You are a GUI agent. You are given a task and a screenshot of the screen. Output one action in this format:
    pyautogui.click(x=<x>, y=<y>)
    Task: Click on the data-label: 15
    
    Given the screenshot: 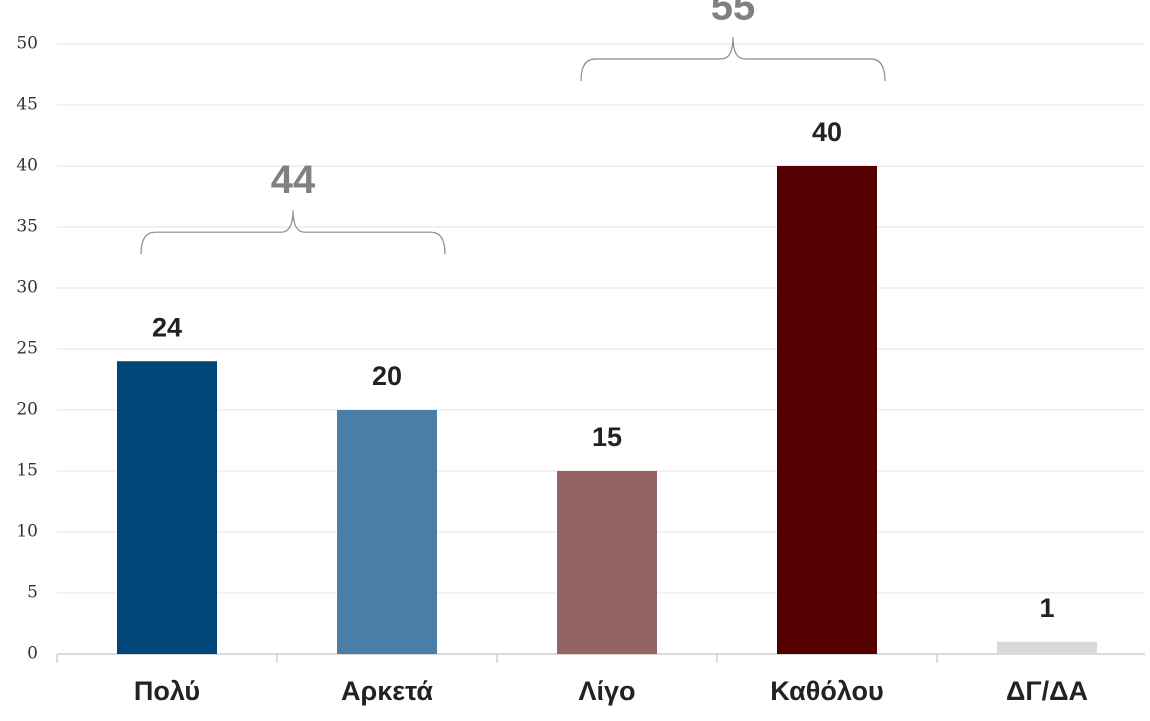 What is the action you would take?
    pyautogui.click(x=607, y=437)
    